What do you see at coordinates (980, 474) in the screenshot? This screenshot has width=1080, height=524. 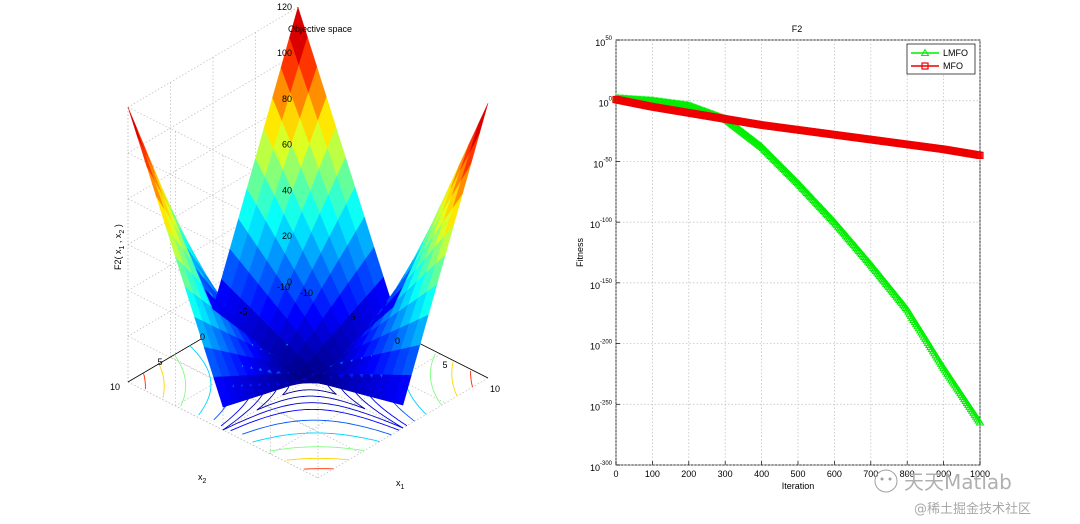 I see `line-x-tick-label: 1000` at bounding box center [980, 474].